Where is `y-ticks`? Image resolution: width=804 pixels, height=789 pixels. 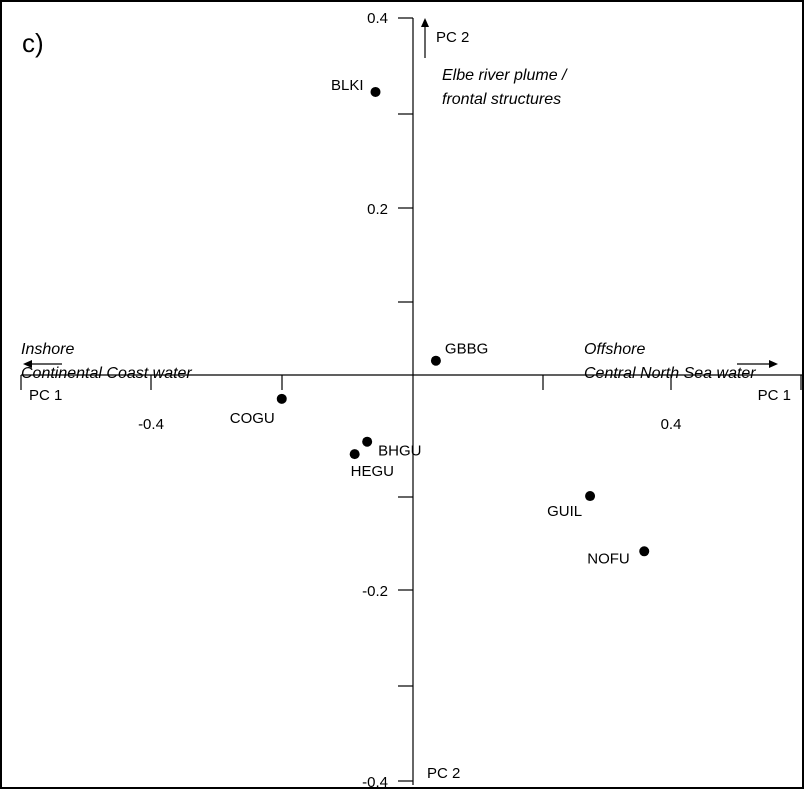 y-ticks is located at coordinates (405, 399).